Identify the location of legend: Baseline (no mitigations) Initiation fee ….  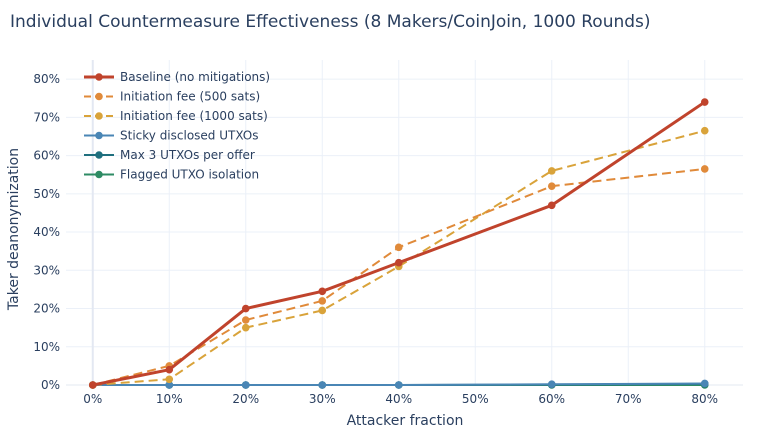
(177, 126).